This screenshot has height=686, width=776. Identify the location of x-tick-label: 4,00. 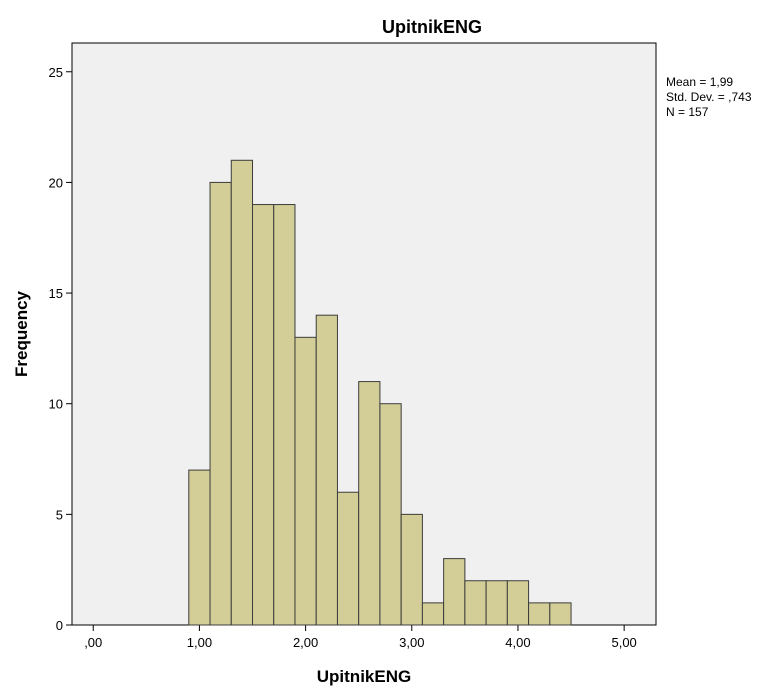
(517, 642).